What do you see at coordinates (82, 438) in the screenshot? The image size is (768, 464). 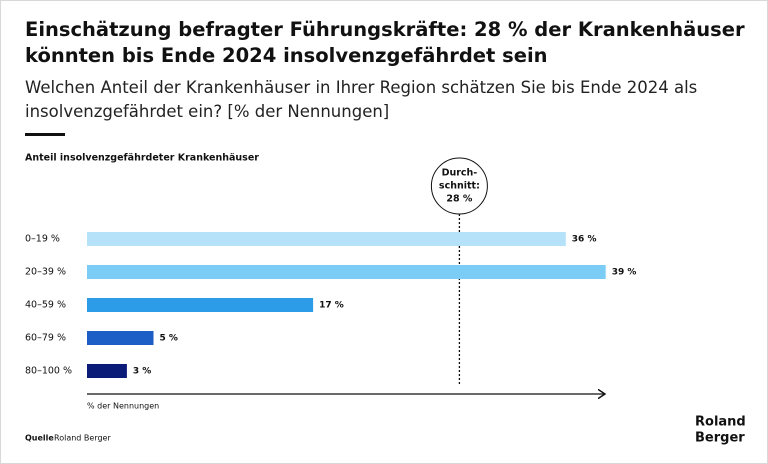 I see `source: Roland Berger` at bounding box center [82, 438].